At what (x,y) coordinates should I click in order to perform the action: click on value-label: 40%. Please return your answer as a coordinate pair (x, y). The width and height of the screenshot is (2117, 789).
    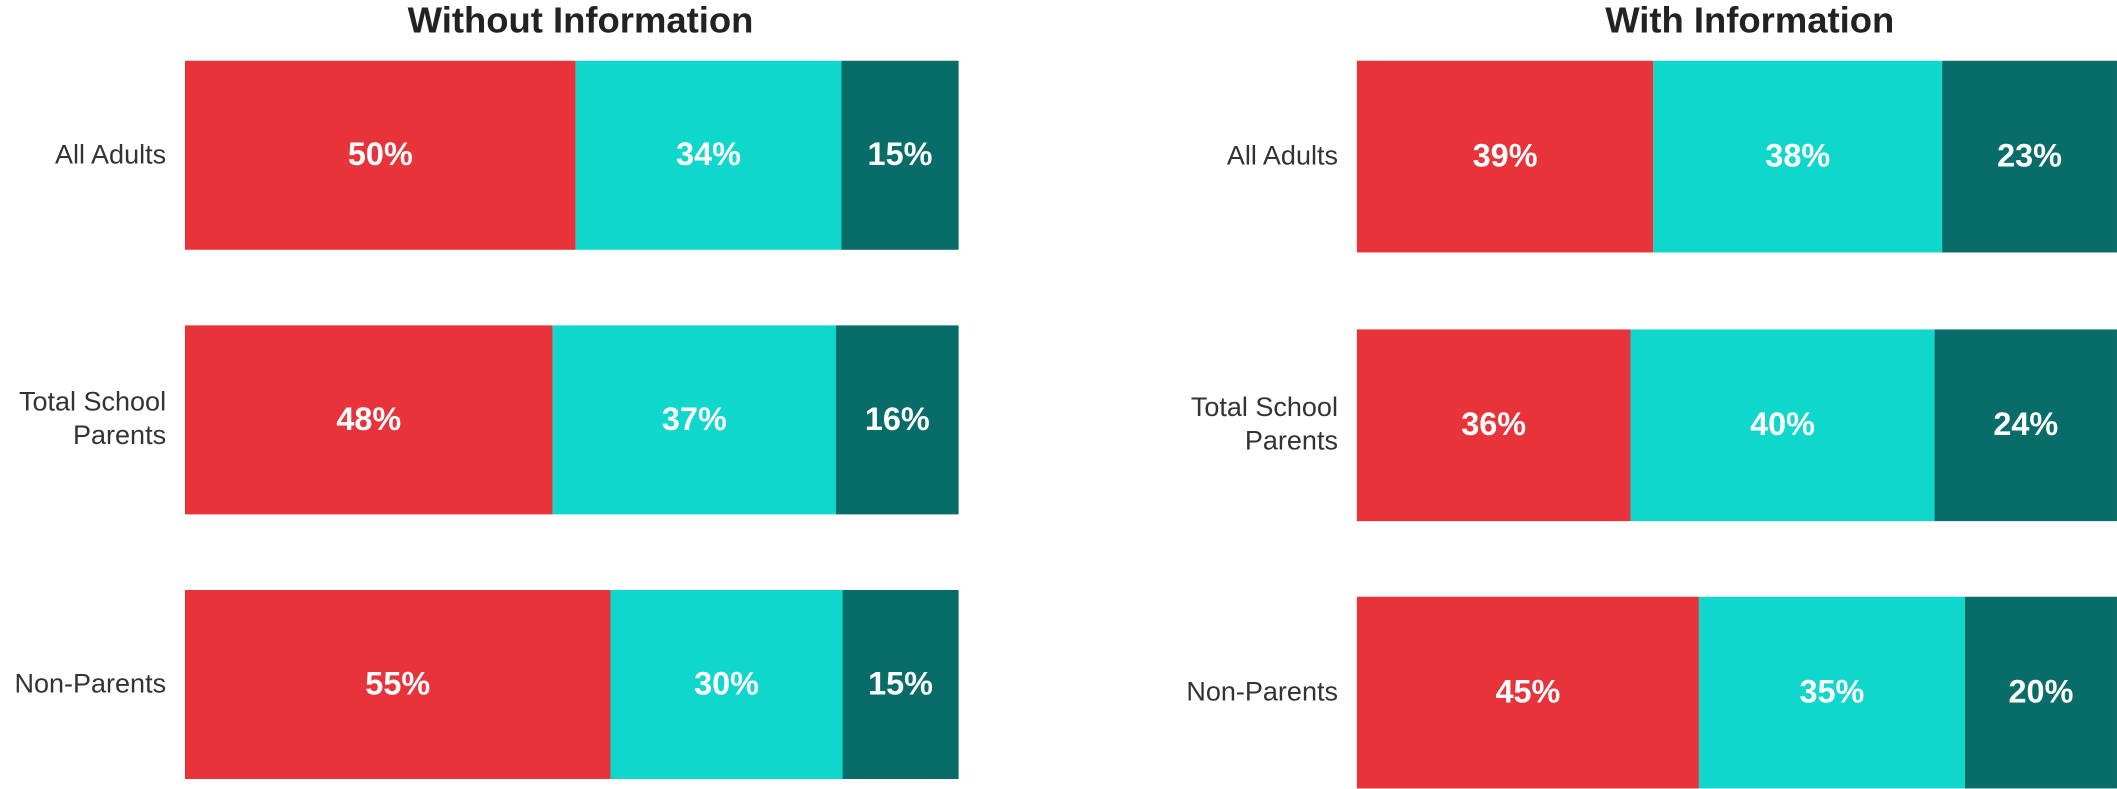
    Looking at the image, I should click on (1782, 424).